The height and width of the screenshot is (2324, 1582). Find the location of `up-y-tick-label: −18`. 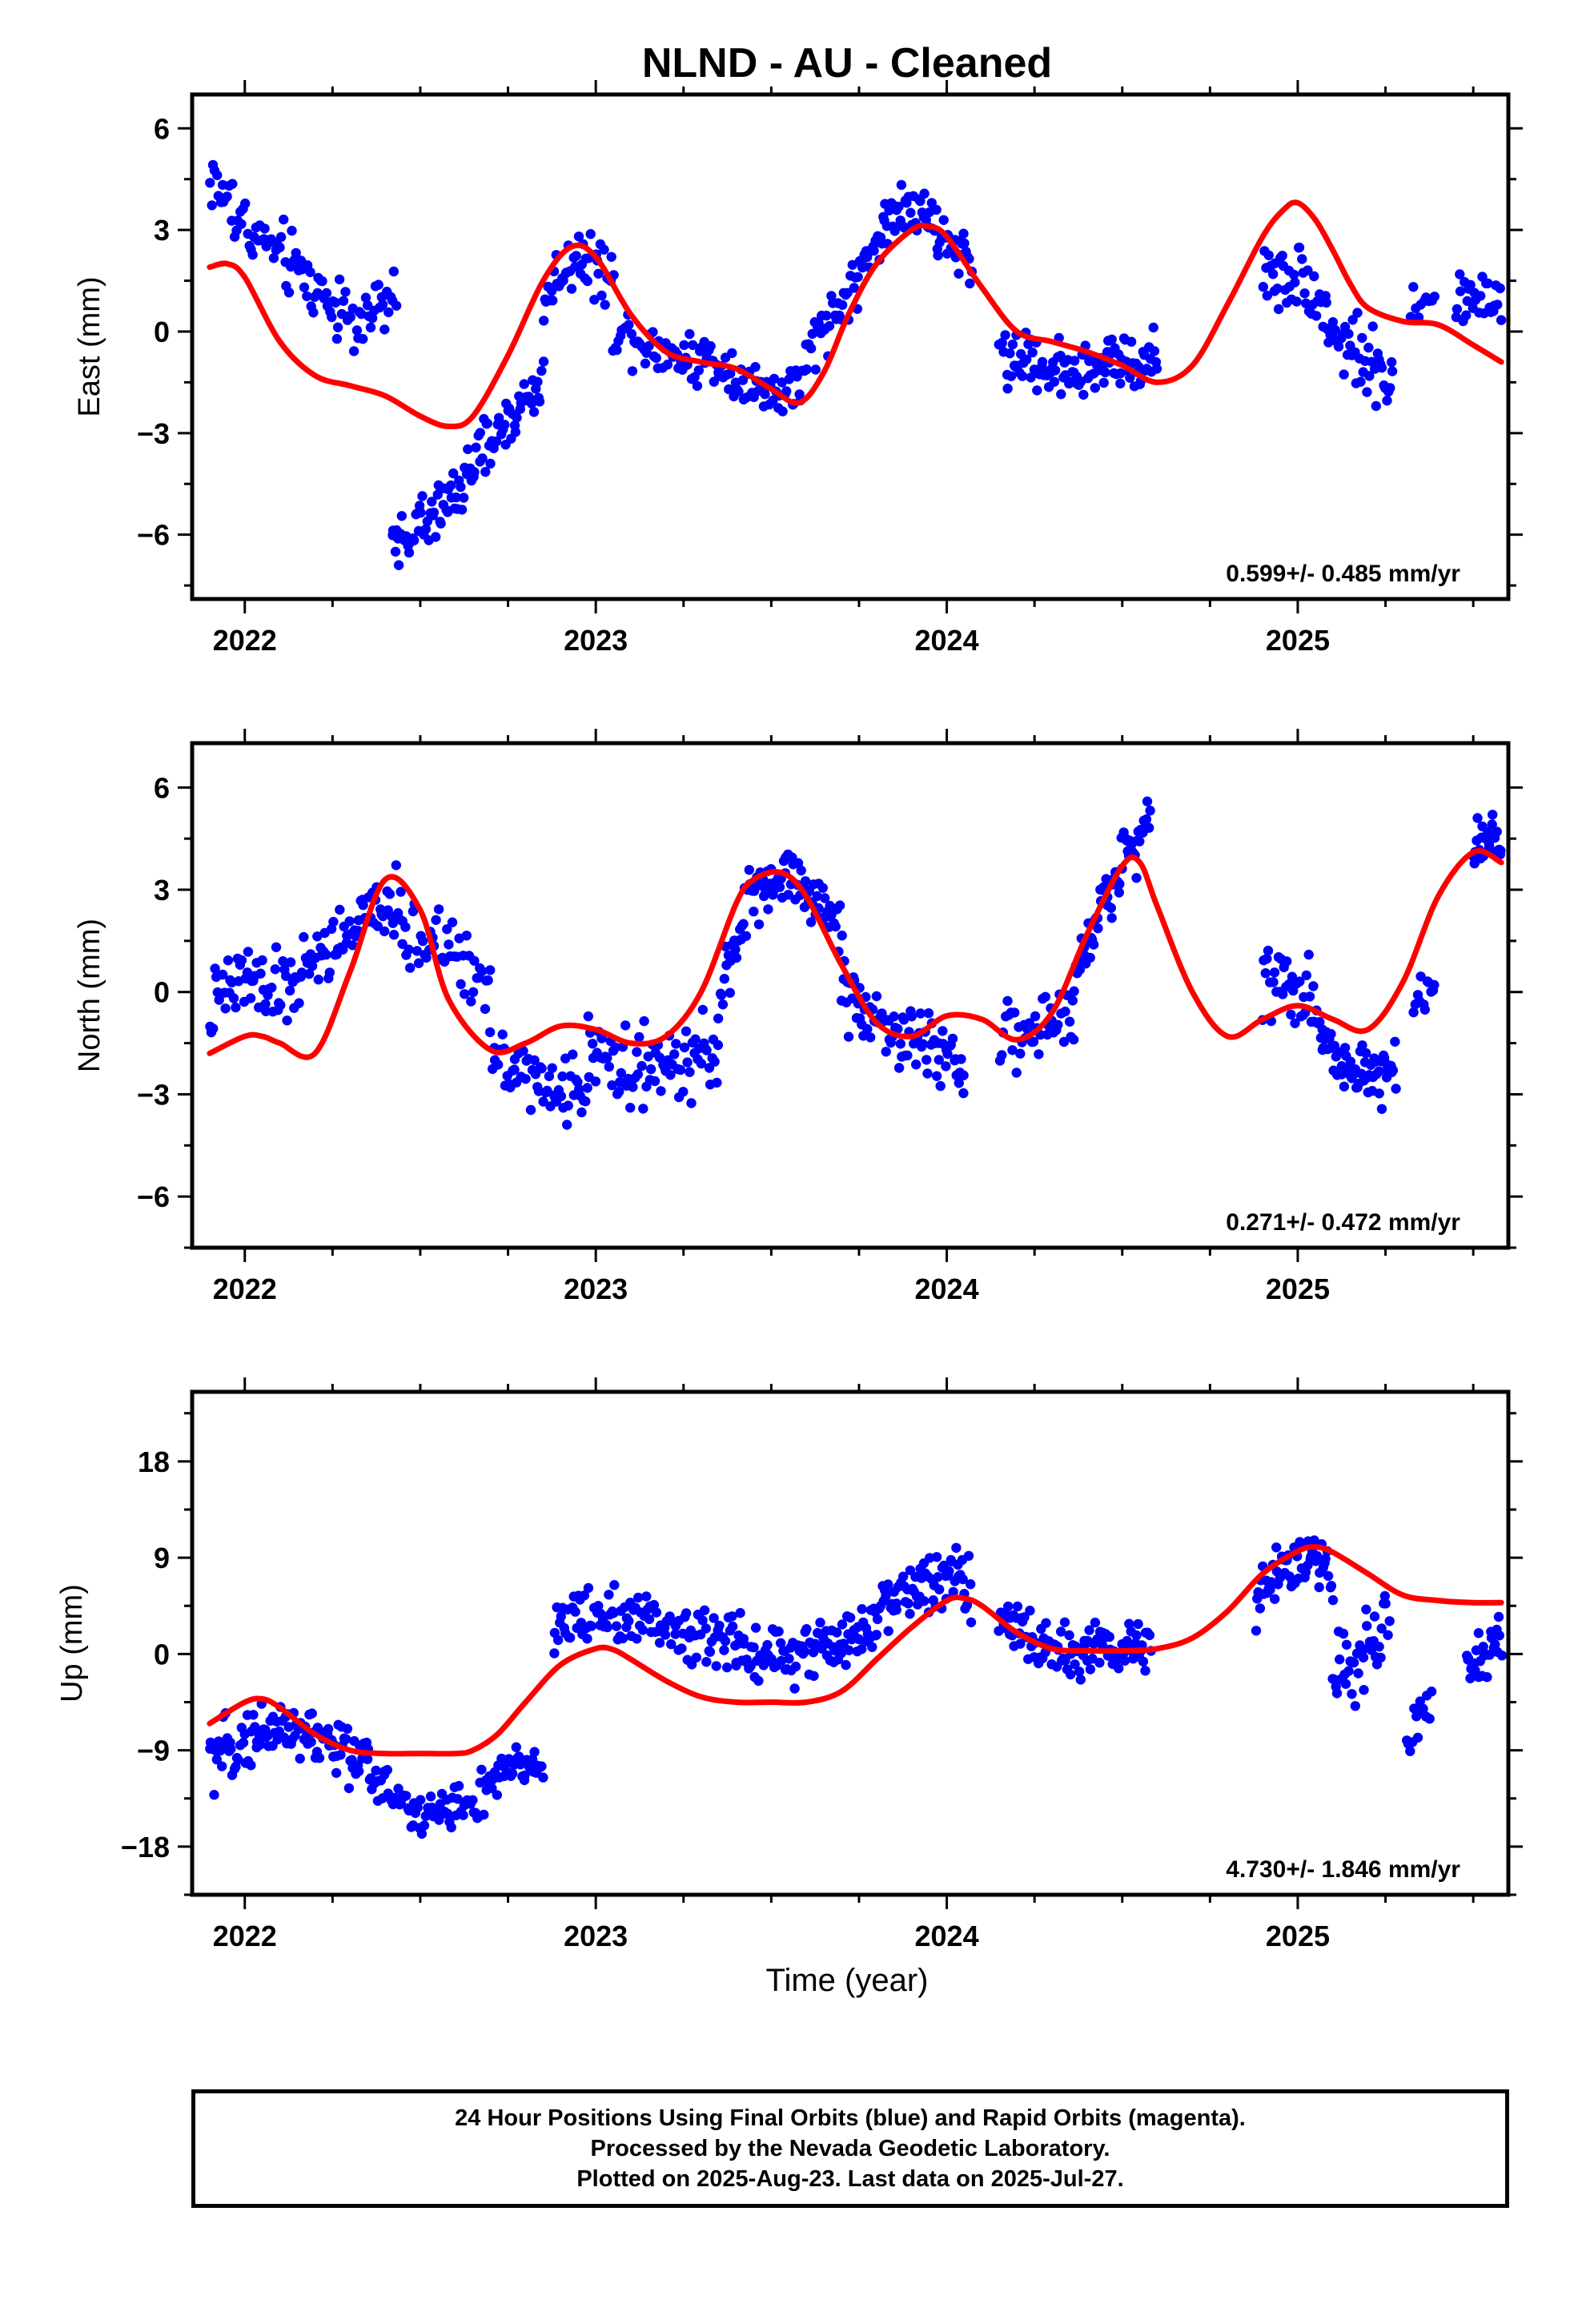

up-y-tick-label: −18 is located at coordinates (145, 1847).